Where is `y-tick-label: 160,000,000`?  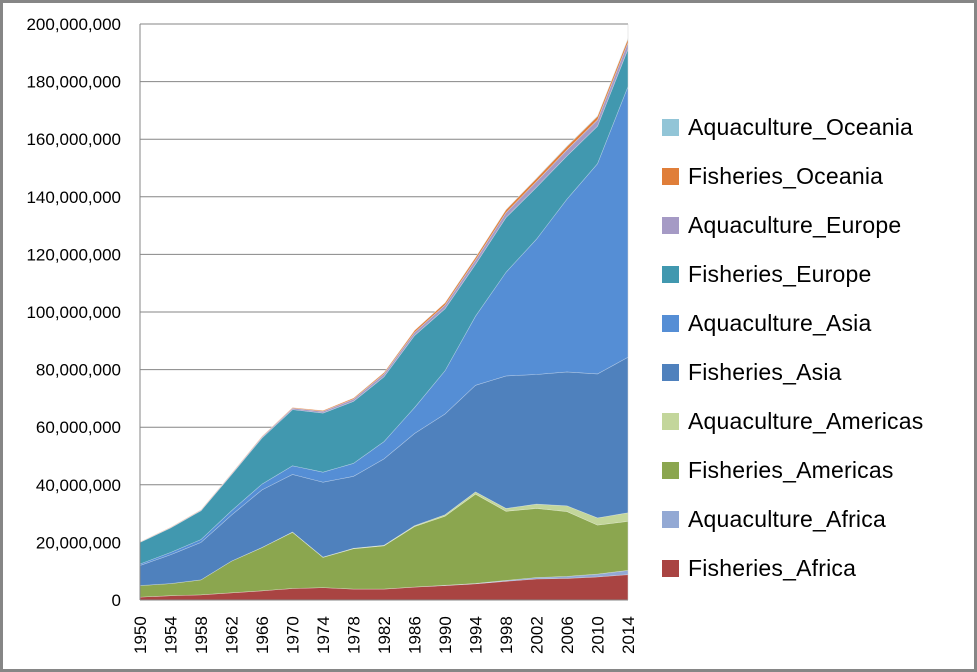
y-tick-label: 160,000,000 is located at coordinates (73, 139).